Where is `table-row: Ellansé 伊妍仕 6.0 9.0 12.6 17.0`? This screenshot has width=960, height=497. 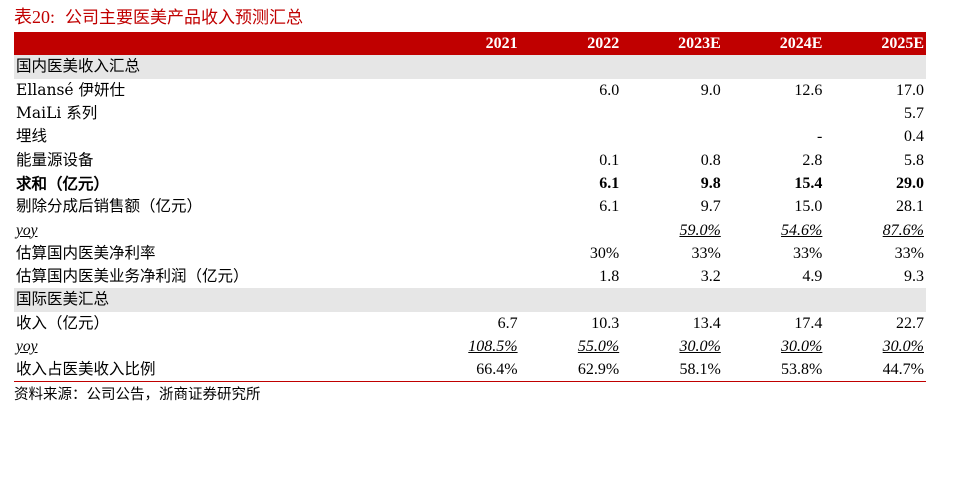
table-row: Ellansé 伊妍仕 6.0 9.0 12.6 17.0 is located at coordinates (470, 90).